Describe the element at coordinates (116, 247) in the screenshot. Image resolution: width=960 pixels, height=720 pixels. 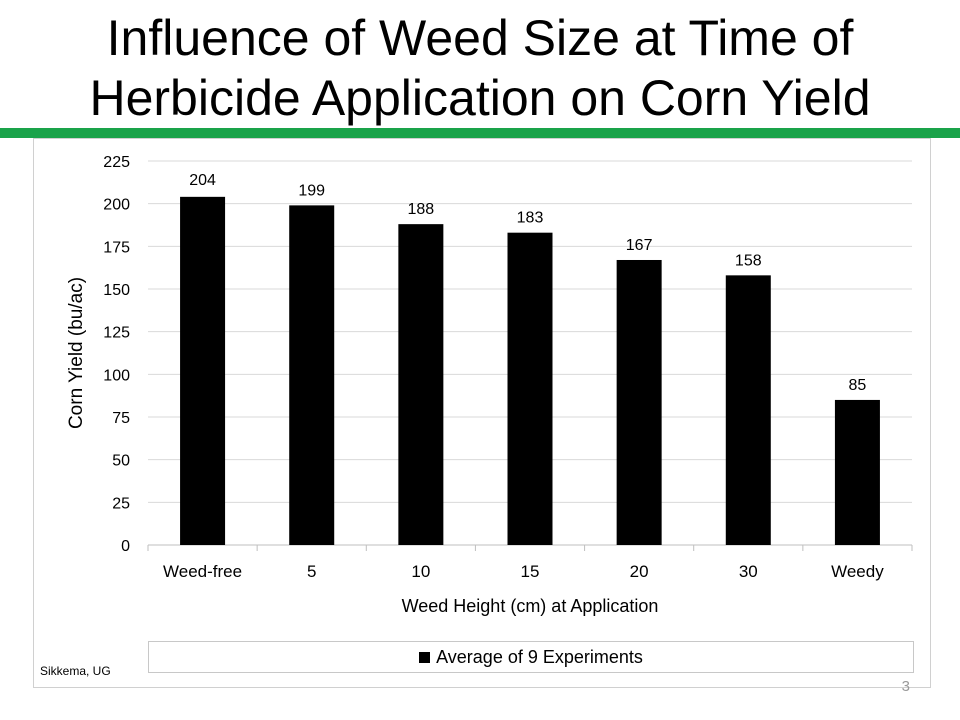
I see `y-tick-label: 175` at that location.